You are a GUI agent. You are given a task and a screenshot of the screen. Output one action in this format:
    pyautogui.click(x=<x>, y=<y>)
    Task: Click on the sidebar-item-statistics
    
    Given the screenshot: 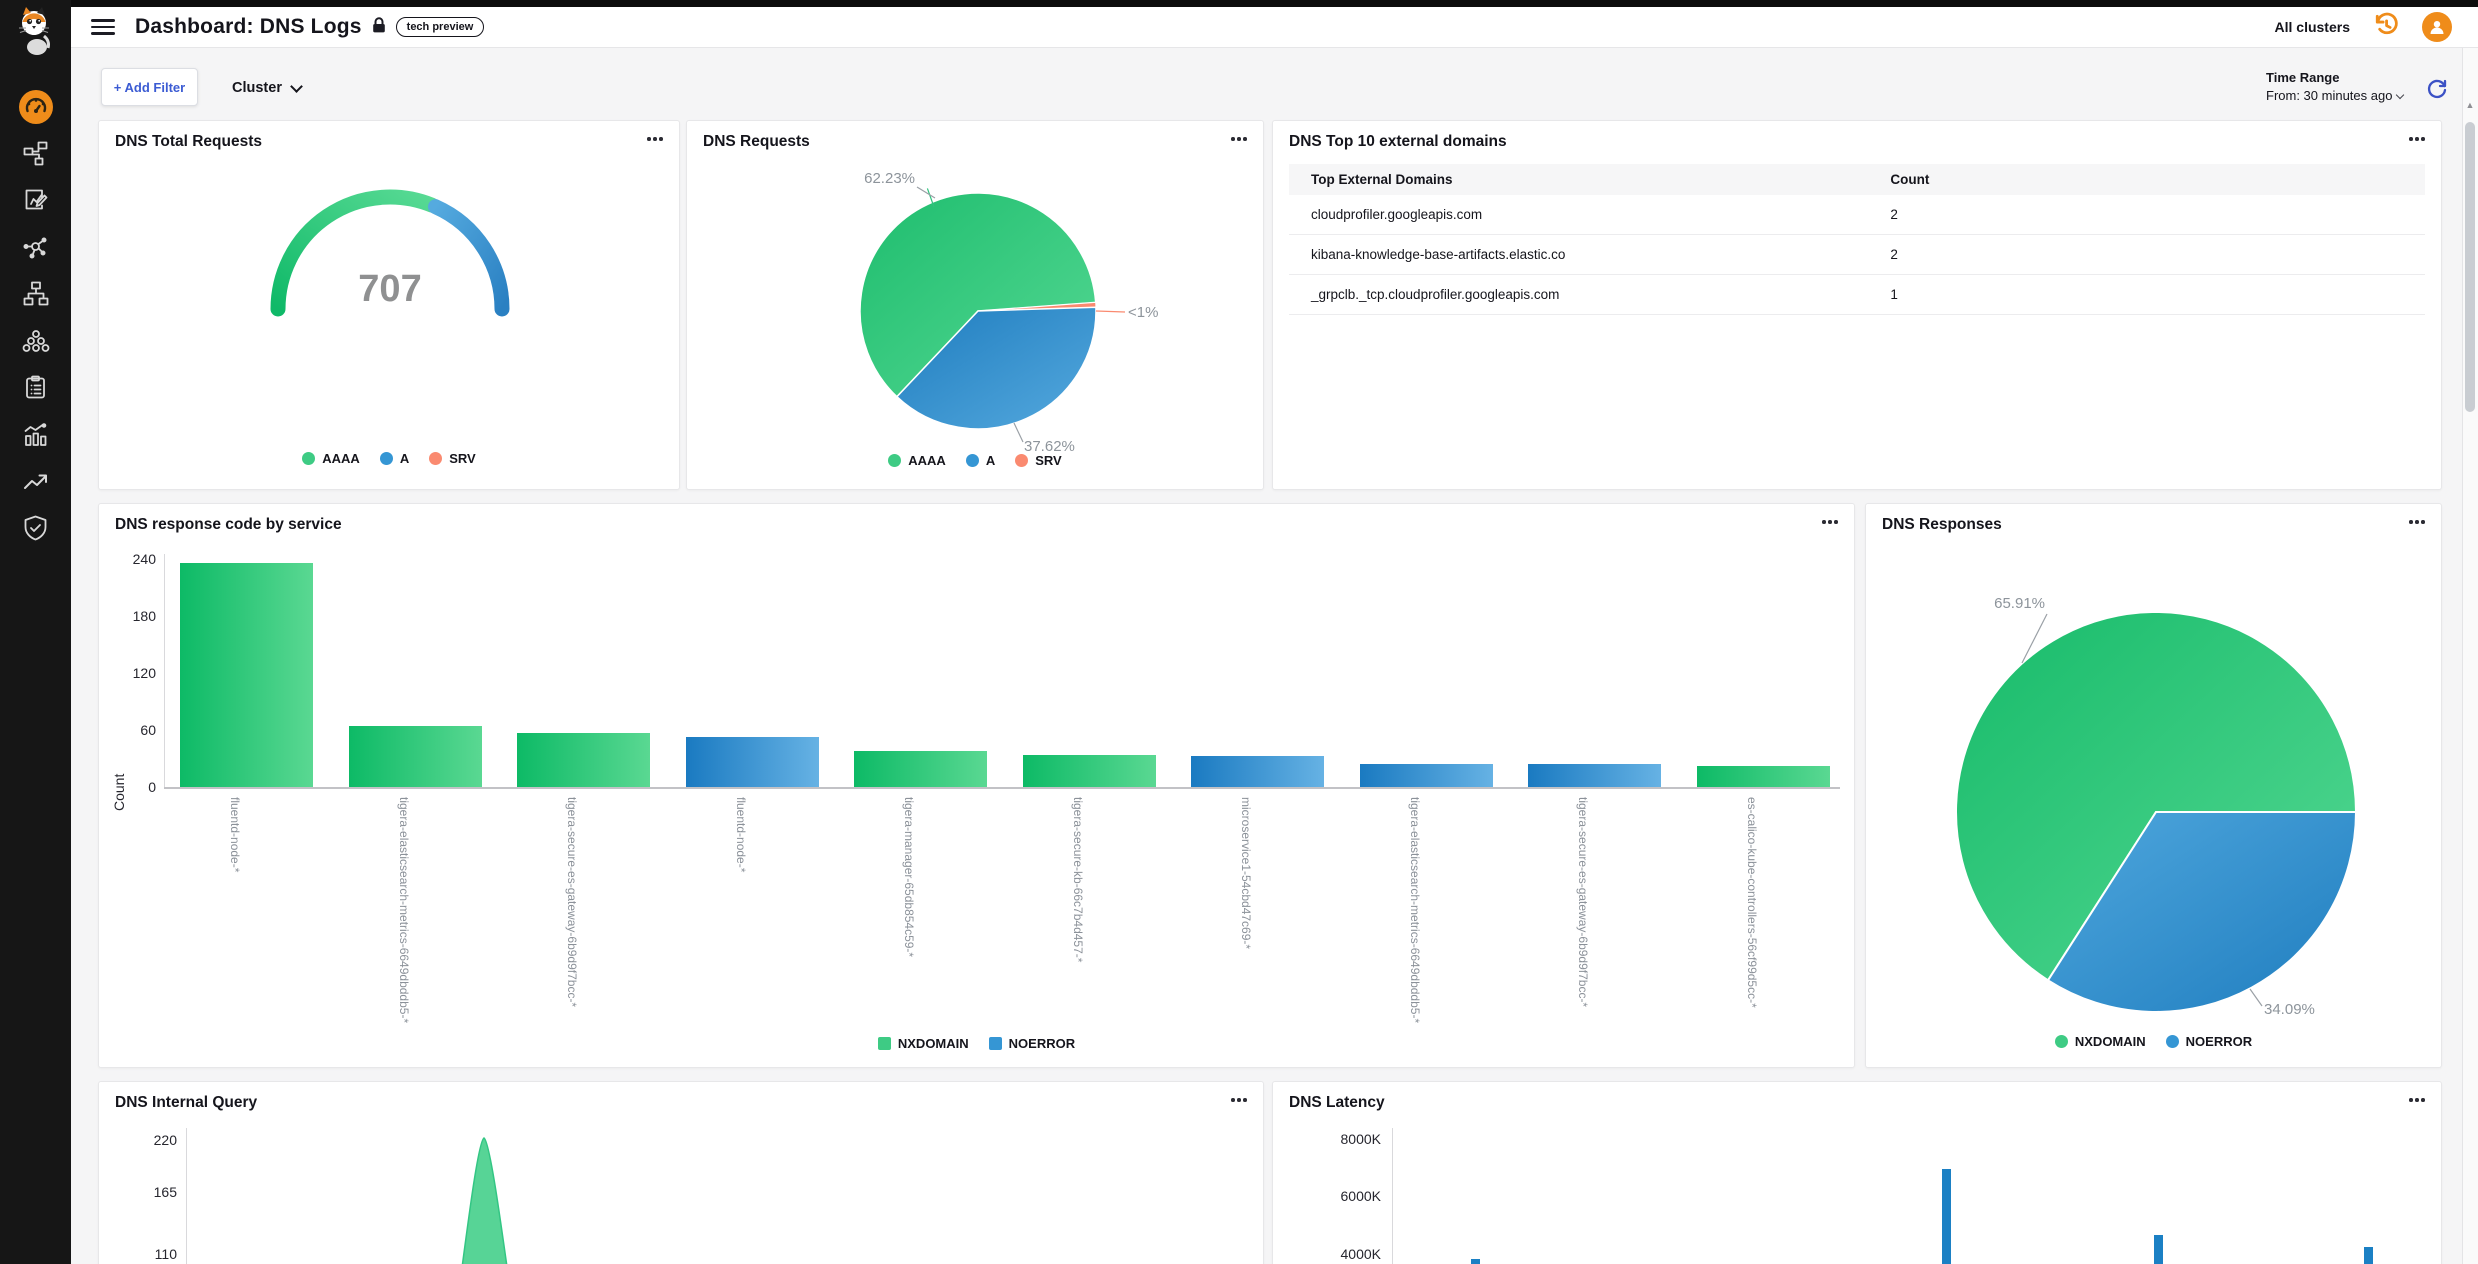 What is the action you would take?
    pyautogui.click(x=35, y=434)
    